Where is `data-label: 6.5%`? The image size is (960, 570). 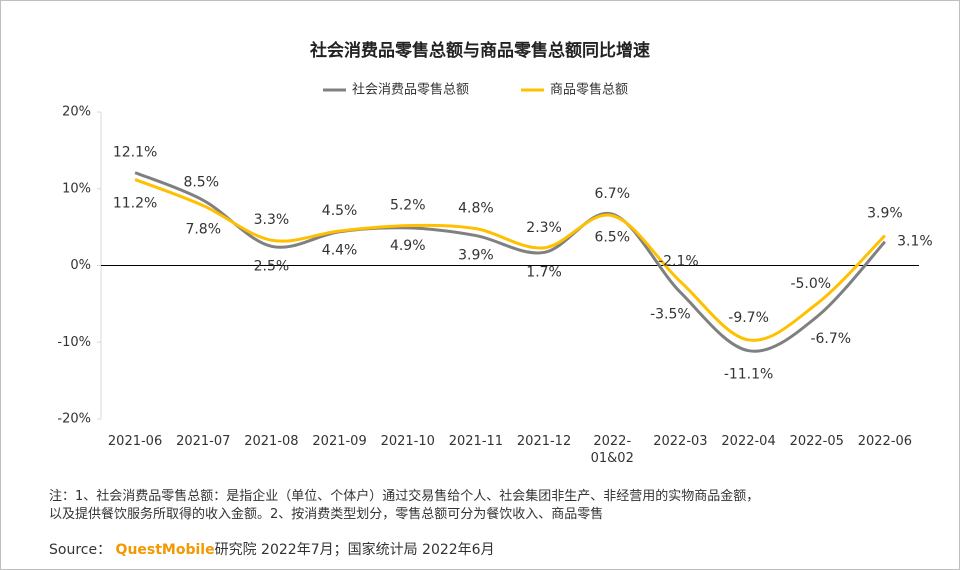 data-label: 6.5% is located at coordinates (612, 238).